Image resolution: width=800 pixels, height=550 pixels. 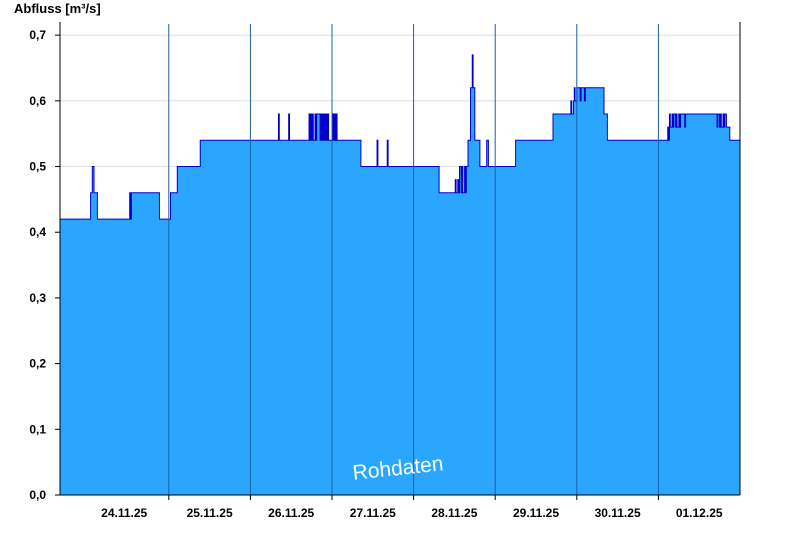 I want to click on x-tick-label-7: 01.12.25, so click(x=699, y=513).